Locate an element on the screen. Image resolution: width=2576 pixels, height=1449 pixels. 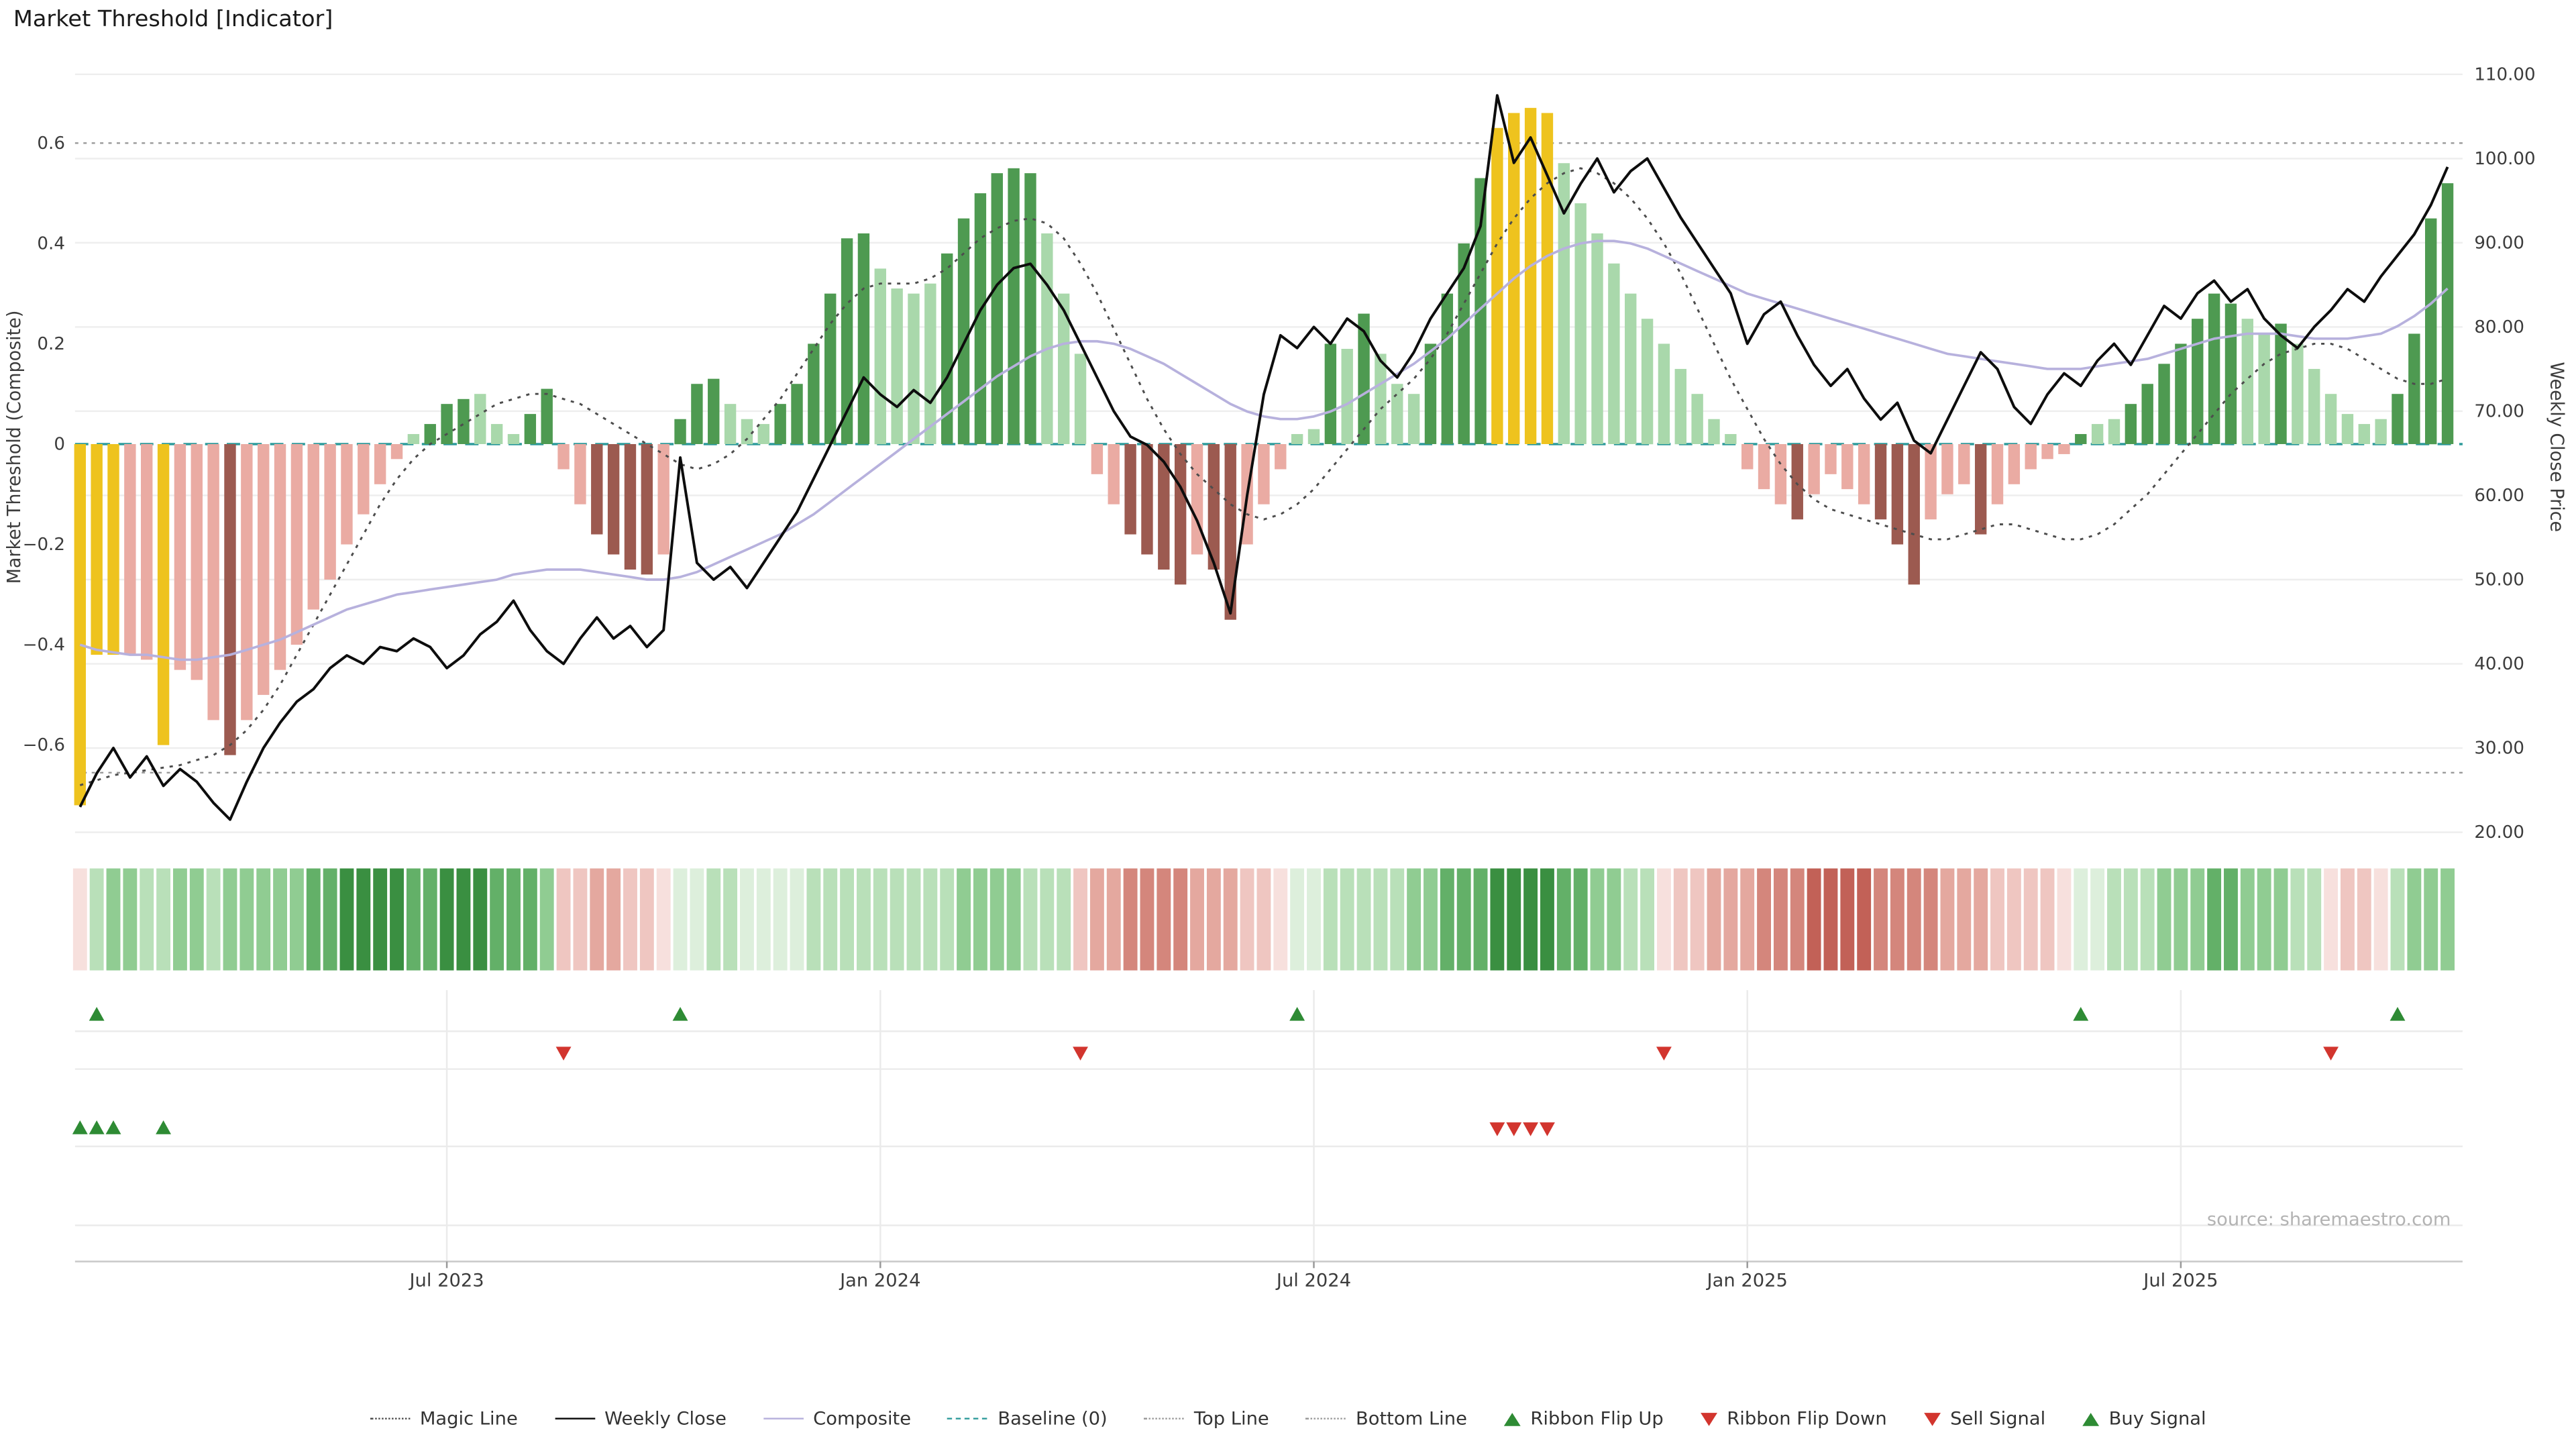
right-axis-label: Weekly Close Price is located at coordinates (2557, 446).